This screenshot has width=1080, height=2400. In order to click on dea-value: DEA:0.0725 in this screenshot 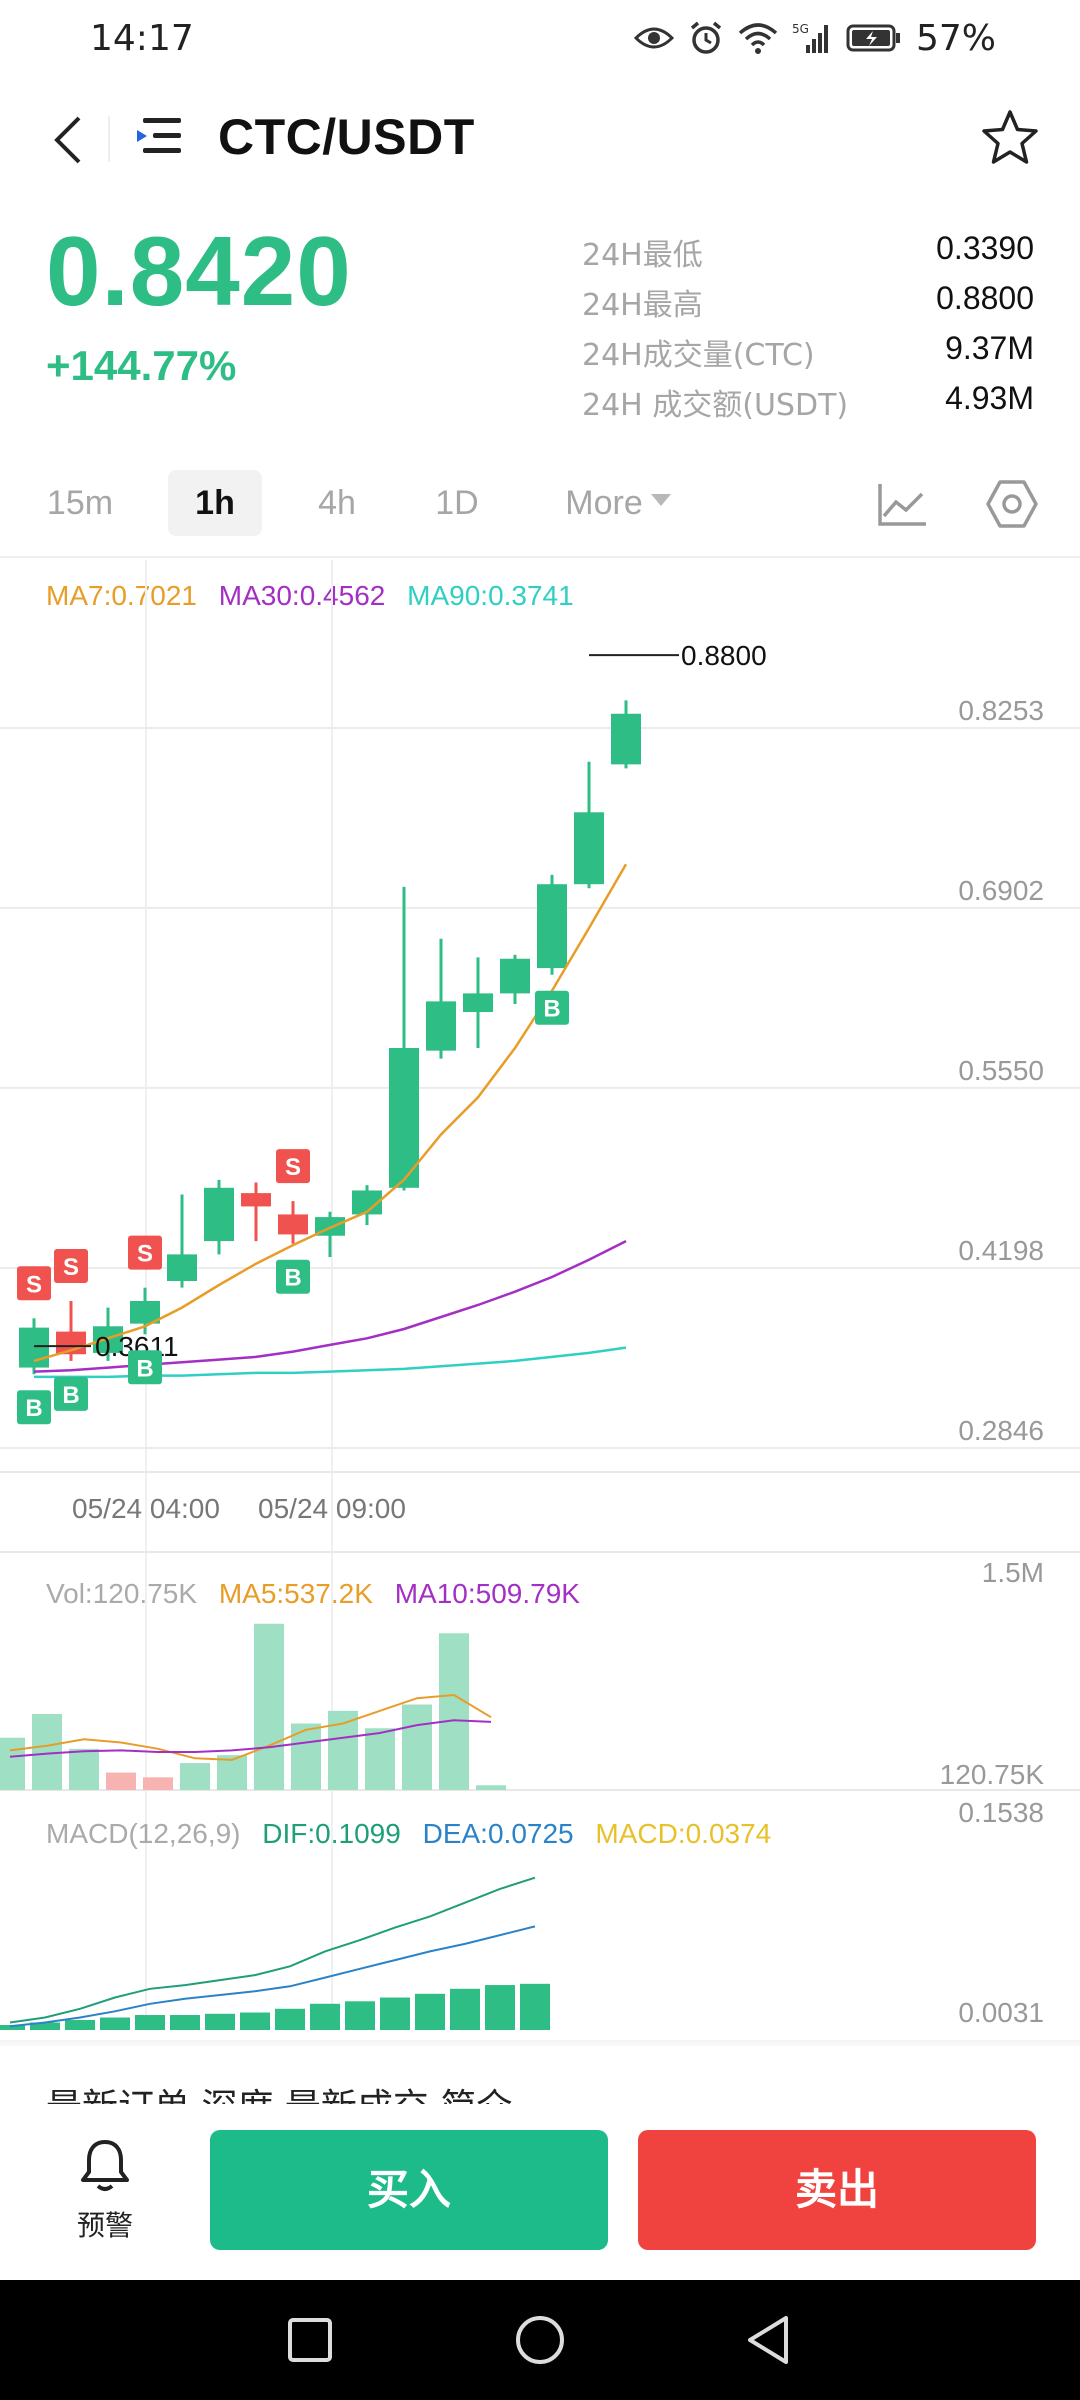, I will do `click(498, 1833)`.